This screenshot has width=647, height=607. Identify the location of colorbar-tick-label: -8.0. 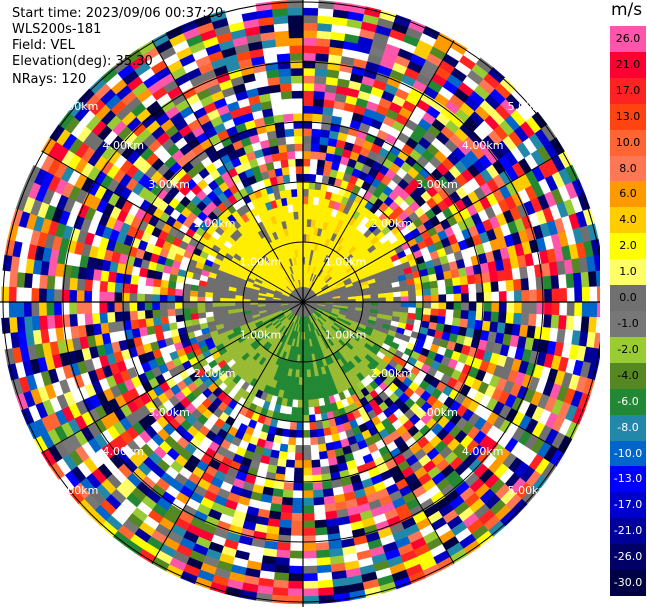
(628, 427).